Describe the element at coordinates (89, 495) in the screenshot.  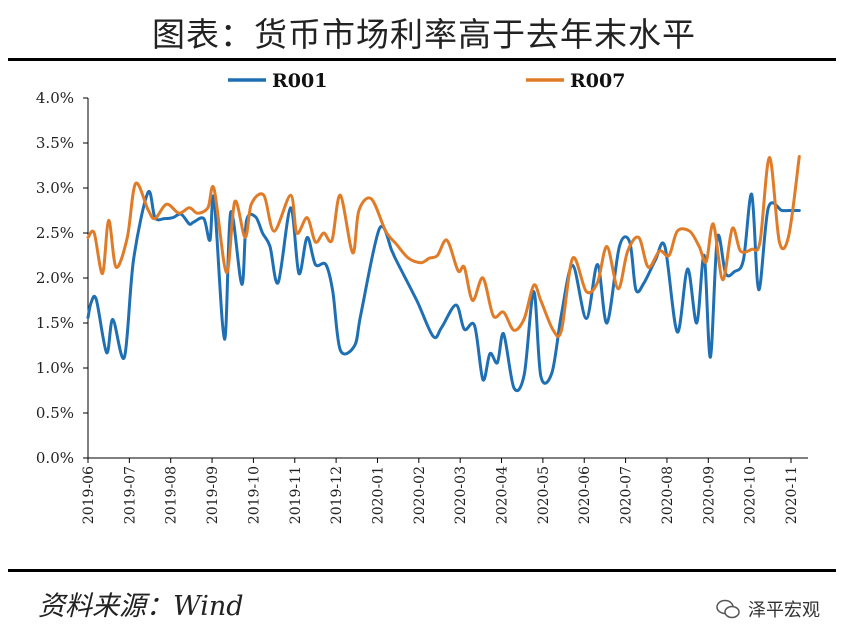
I see `x-tick-label: 2019-06` at that location.